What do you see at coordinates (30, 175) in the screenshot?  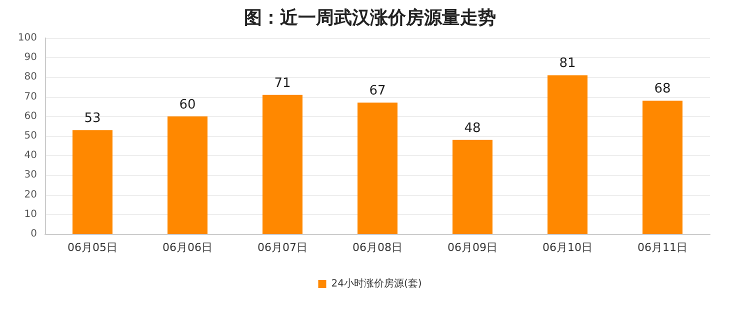 I see `y-tick-label: 30` at bounding box center [30, 175].